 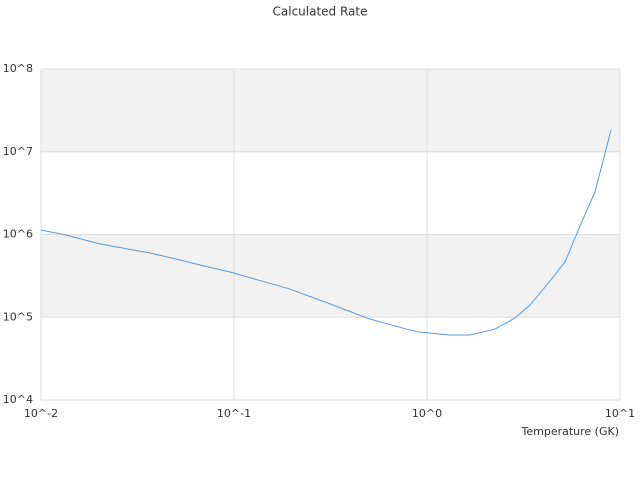 What do you see at coordinates (620, 413) in the screenshot?
I see `x-tick-label: 10^1` at bounding box center [620, 413].